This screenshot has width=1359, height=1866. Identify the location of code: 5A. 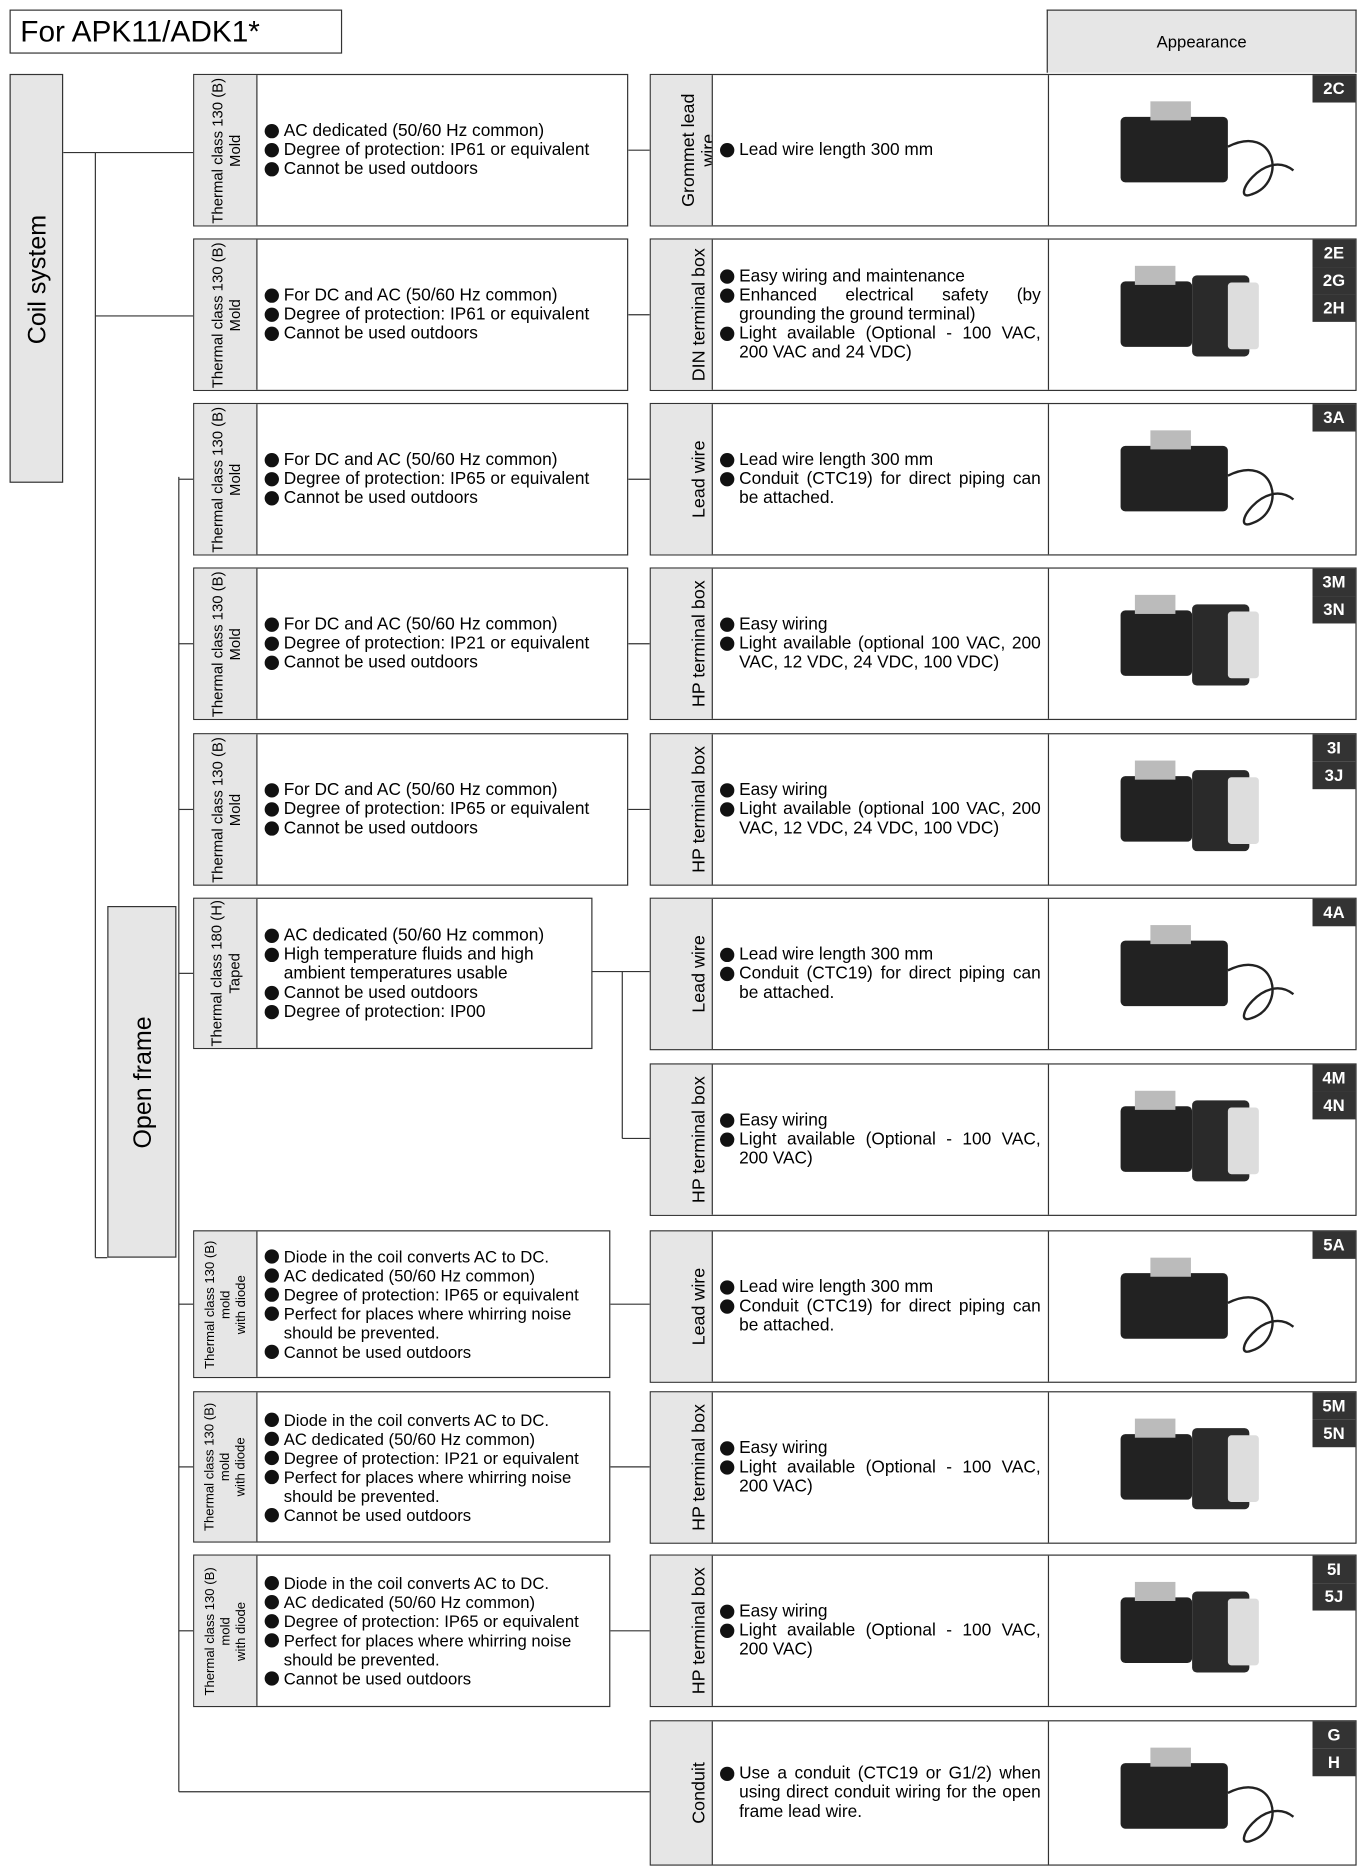
(1334, 1245).